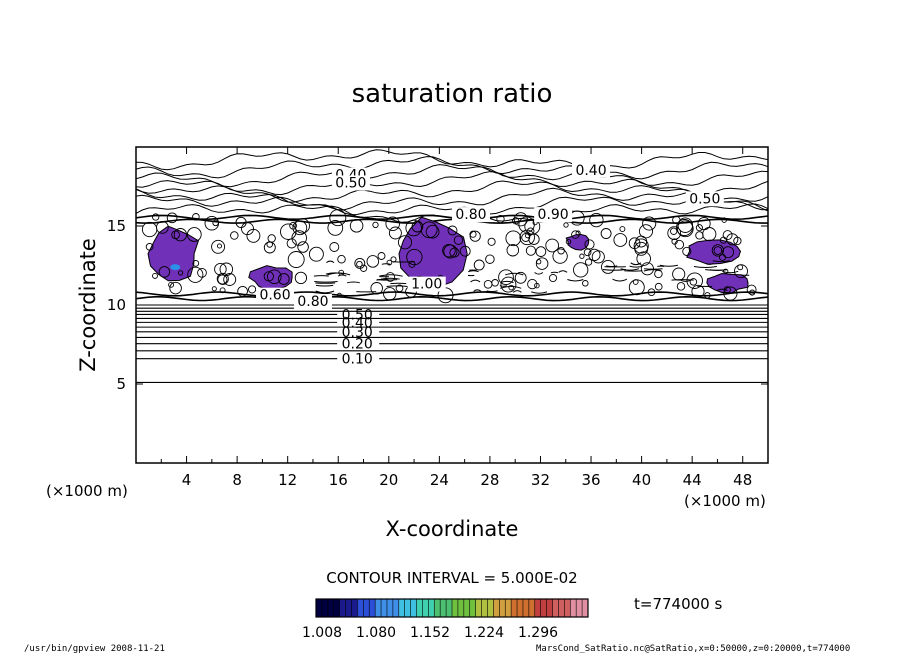 The image size is (904, 654). What do you see at coordinates (452, 343) in the screenshot?
I see `stable-contour-lines: 0.100.200.300.400.50` at bounding box center [452, 343].